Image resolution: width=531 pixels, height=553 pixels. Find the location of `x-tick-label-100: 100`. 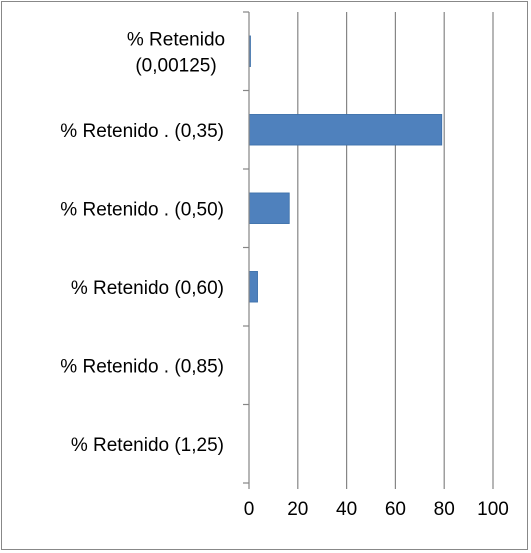

x-tick-label-100: 100 is located at coordinates (493, 509).